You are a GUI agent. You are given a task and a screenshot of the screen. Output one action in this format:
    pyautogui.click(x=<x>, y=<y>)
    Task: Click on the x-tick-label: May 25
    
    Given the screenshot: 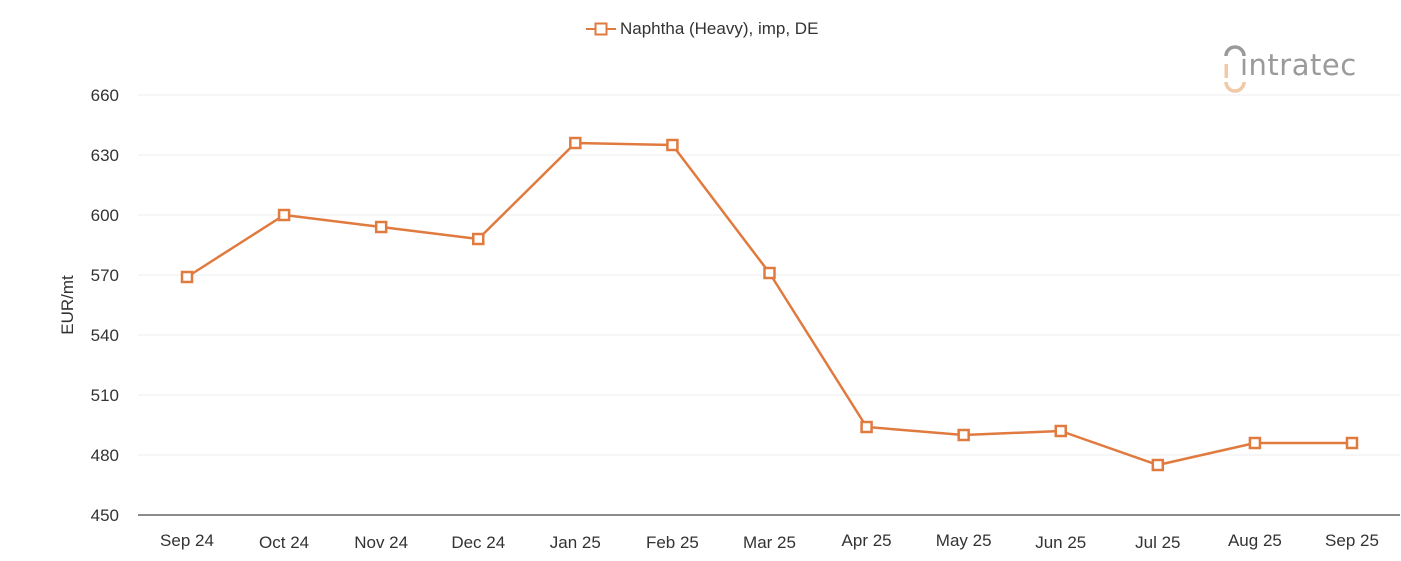 What is the action you would take?
    pyautogui.click(x=964, y=540)
    